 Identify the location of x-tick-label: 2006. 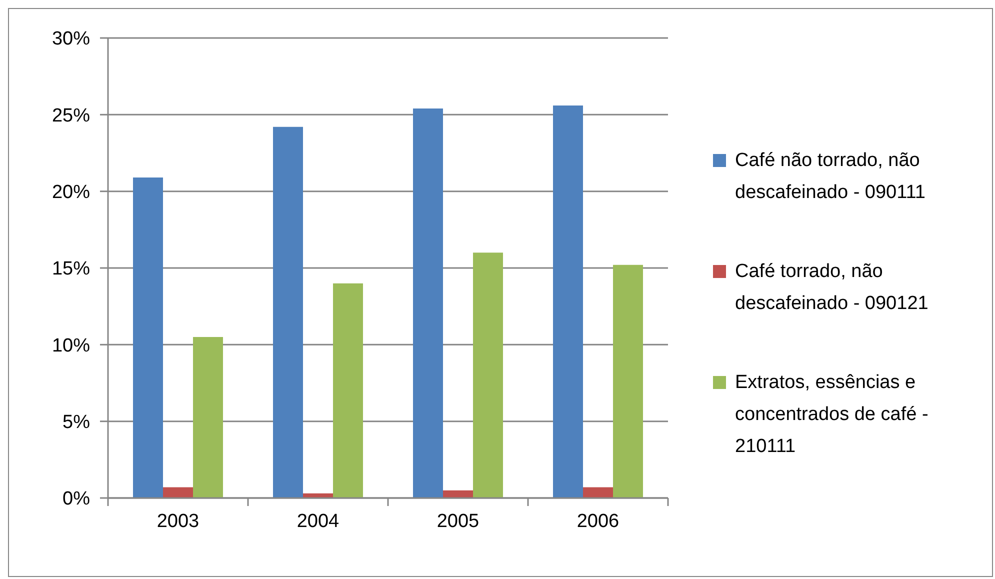
(598, 521).